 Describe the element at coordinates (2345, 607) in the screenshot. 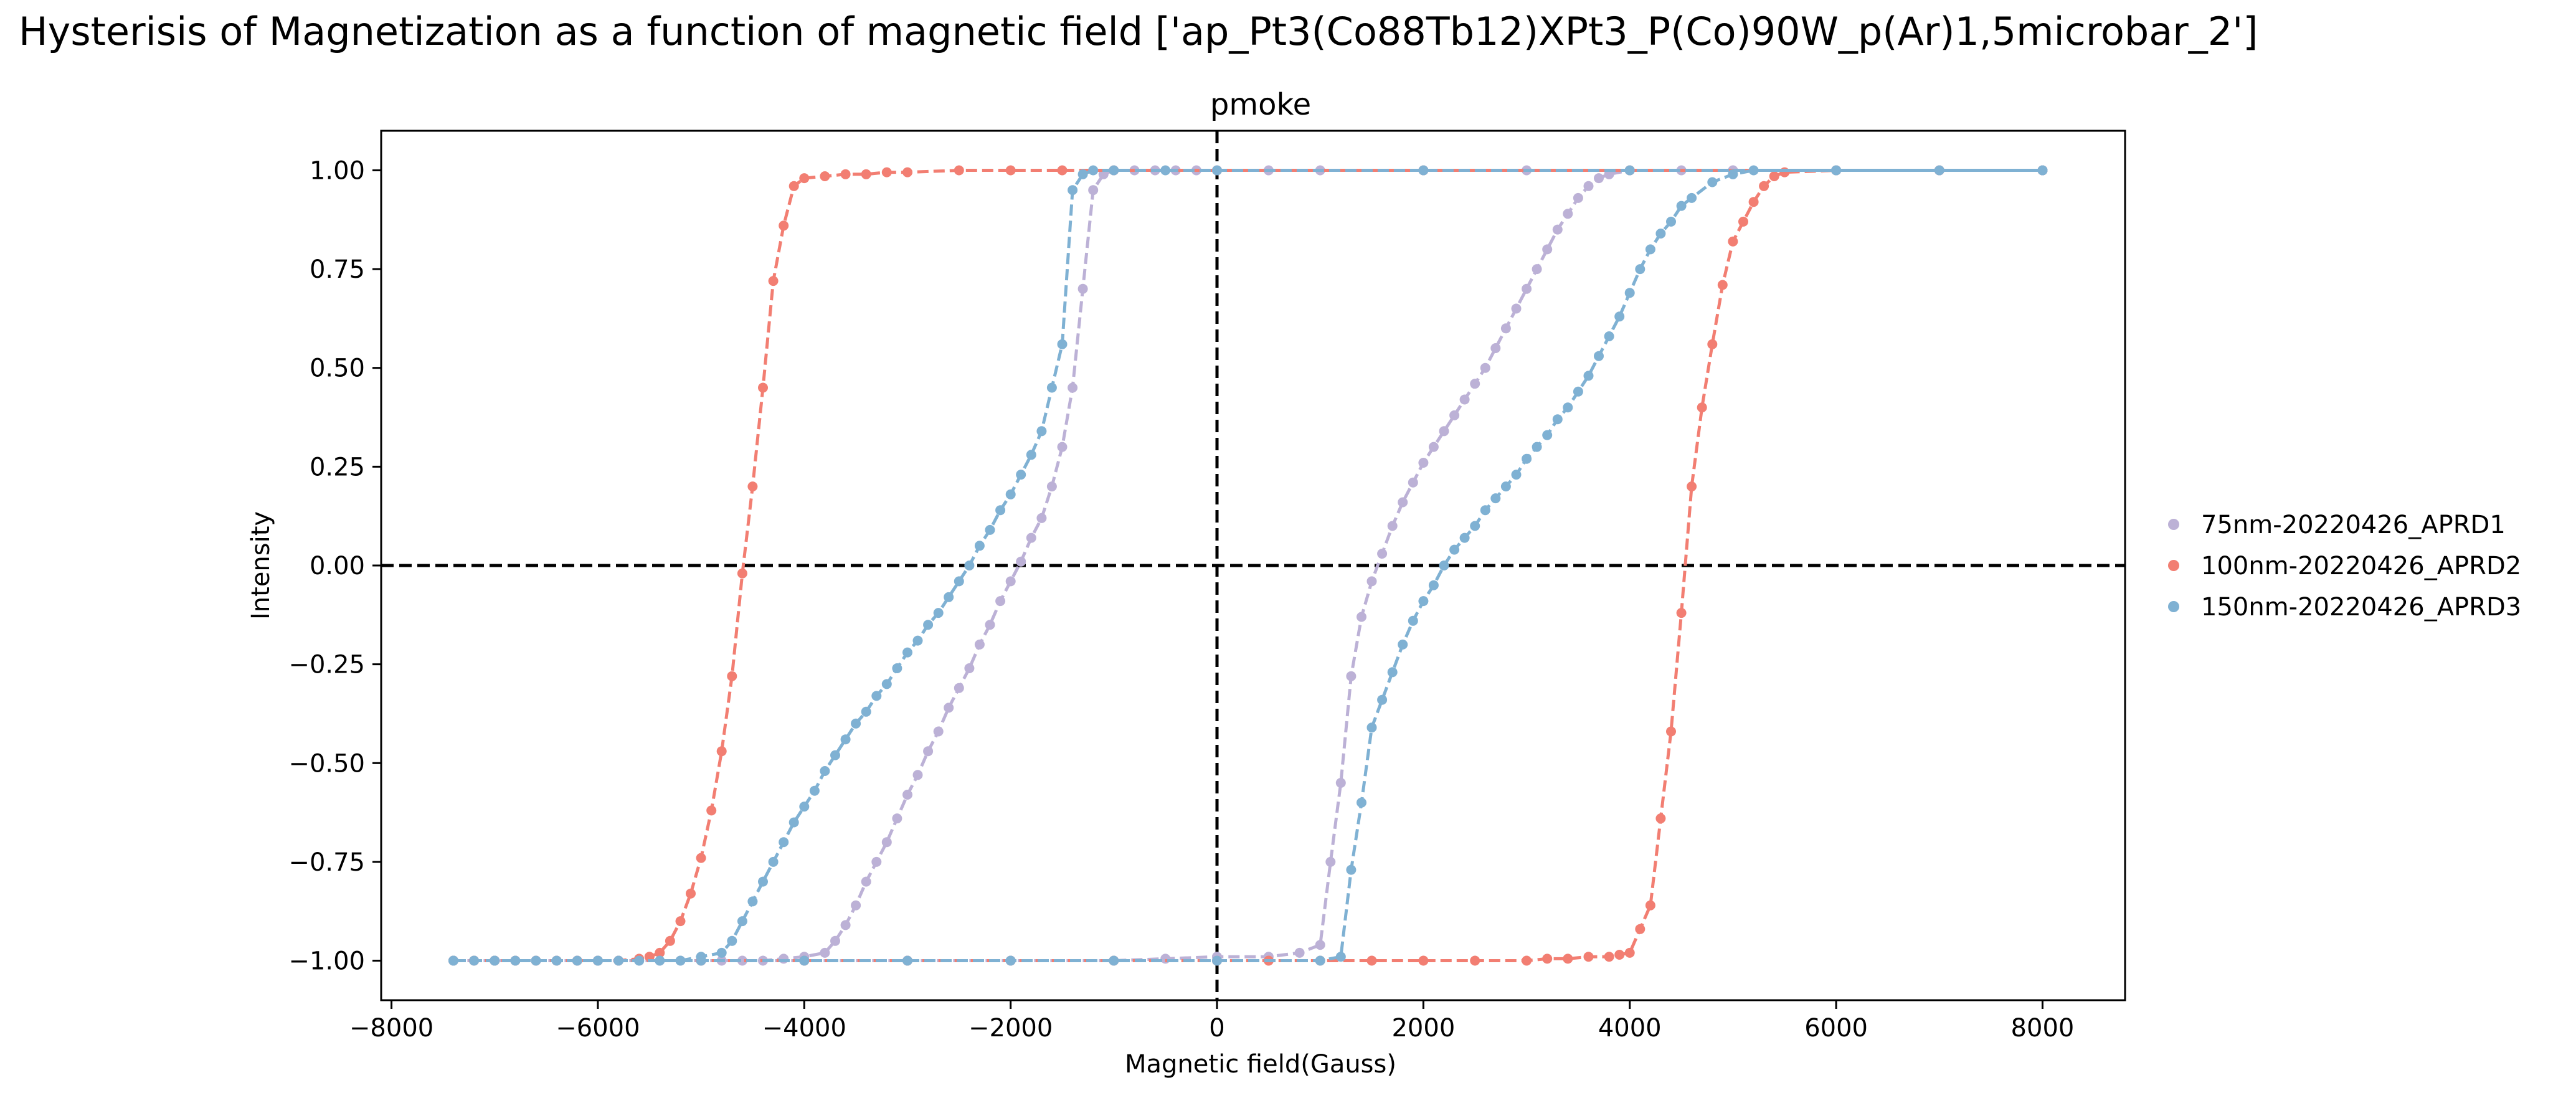

I see `legend-item: 150nm-20220426_APRD3` at that location.